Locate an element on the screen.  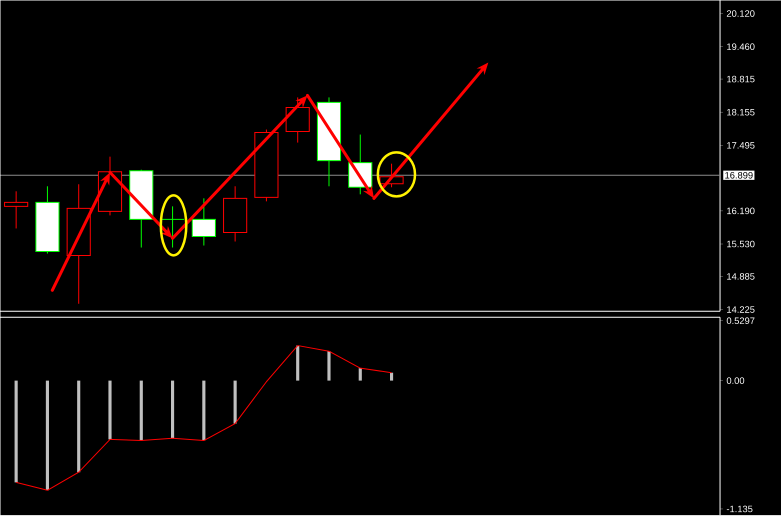
y-tick-label: 18.815 is located at coordinates (741, 79).